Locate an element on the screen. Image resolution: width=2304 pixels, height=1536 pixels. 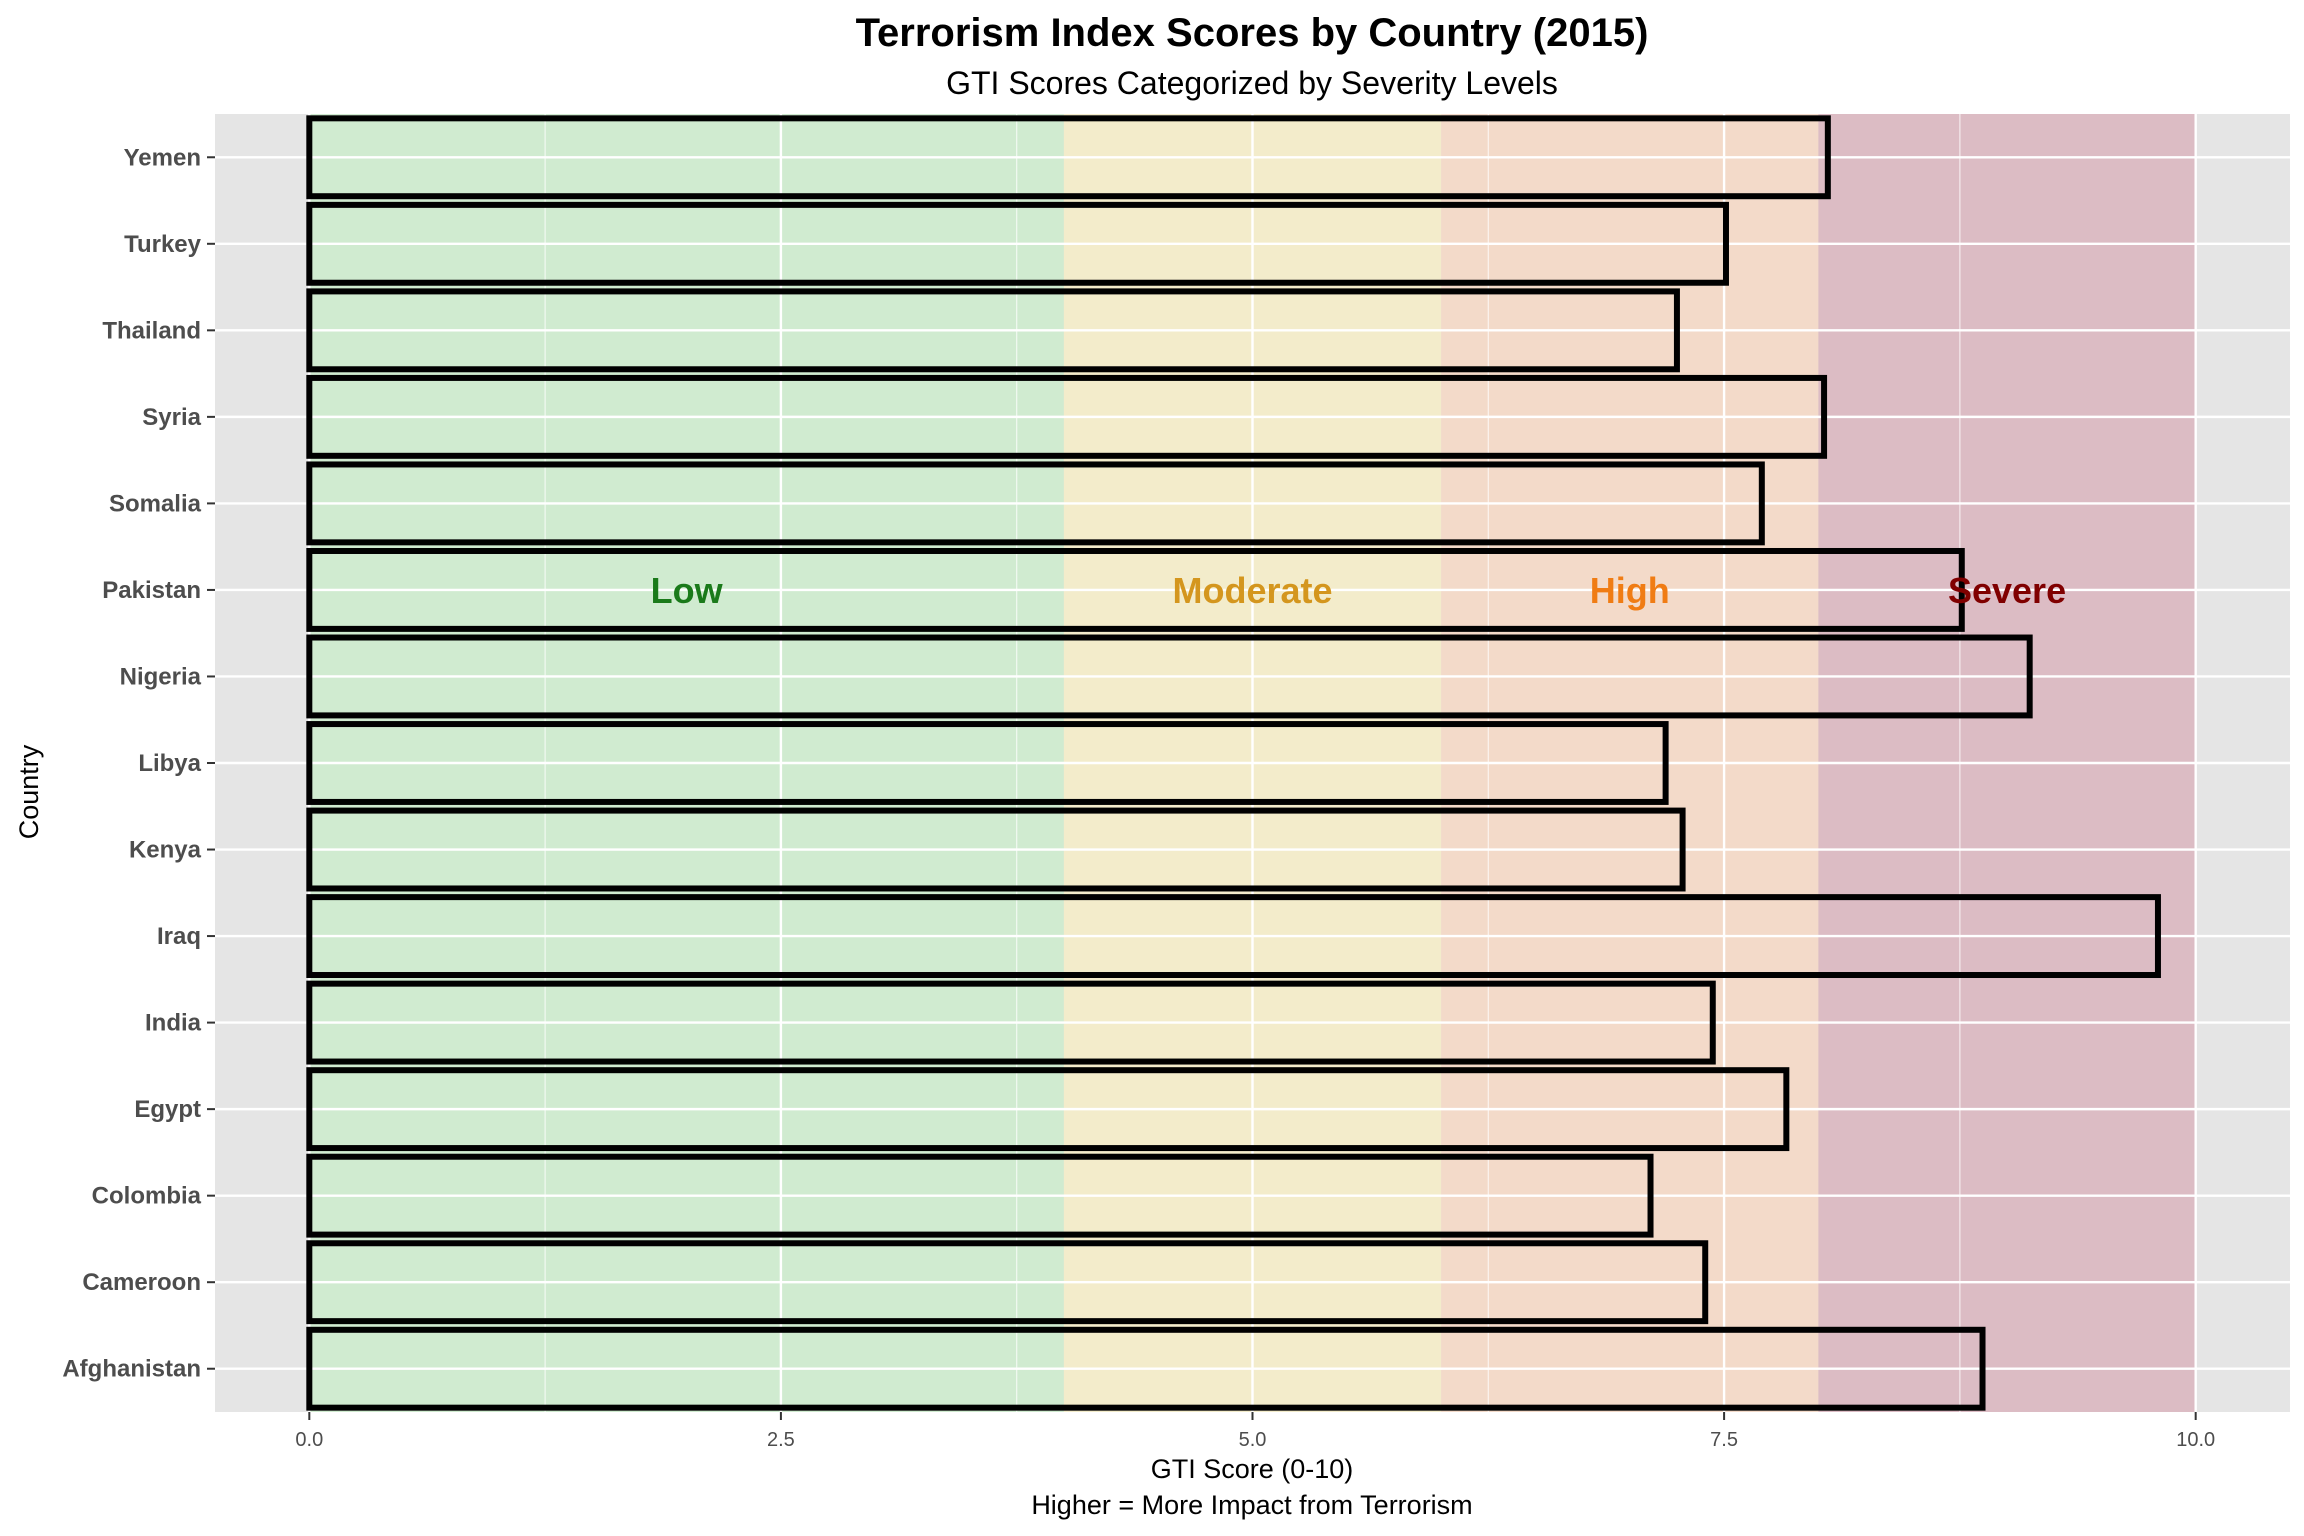
bar-turkey is located at coordinates (1017, 243).